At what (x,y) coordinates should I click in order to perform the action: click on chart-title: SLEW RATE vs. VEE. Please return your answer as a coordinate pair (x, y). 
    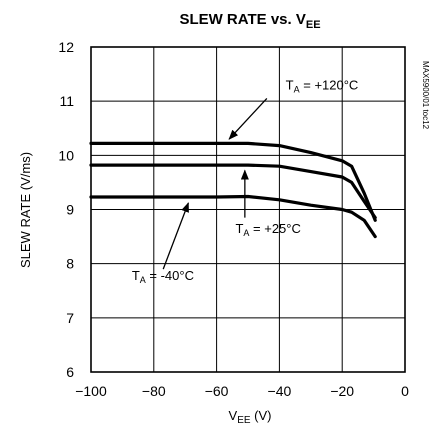
    Looking at the image, I should click on (249, 21).